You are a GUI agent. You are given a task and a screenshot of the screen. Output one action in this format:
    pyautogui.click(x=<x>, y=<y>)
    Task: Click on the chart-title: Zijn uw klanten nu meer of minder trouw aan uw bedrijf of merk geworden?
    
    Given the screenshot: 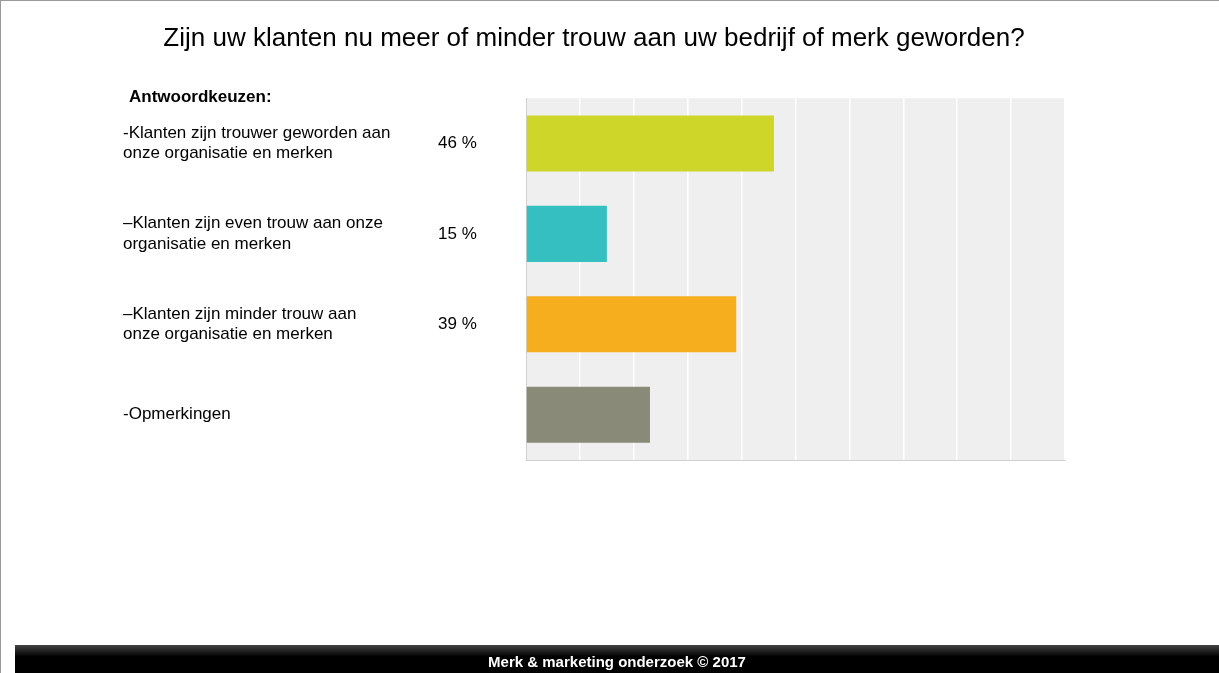 What is the action you would take?
    pyautogui.click(x=594, y=36)
    